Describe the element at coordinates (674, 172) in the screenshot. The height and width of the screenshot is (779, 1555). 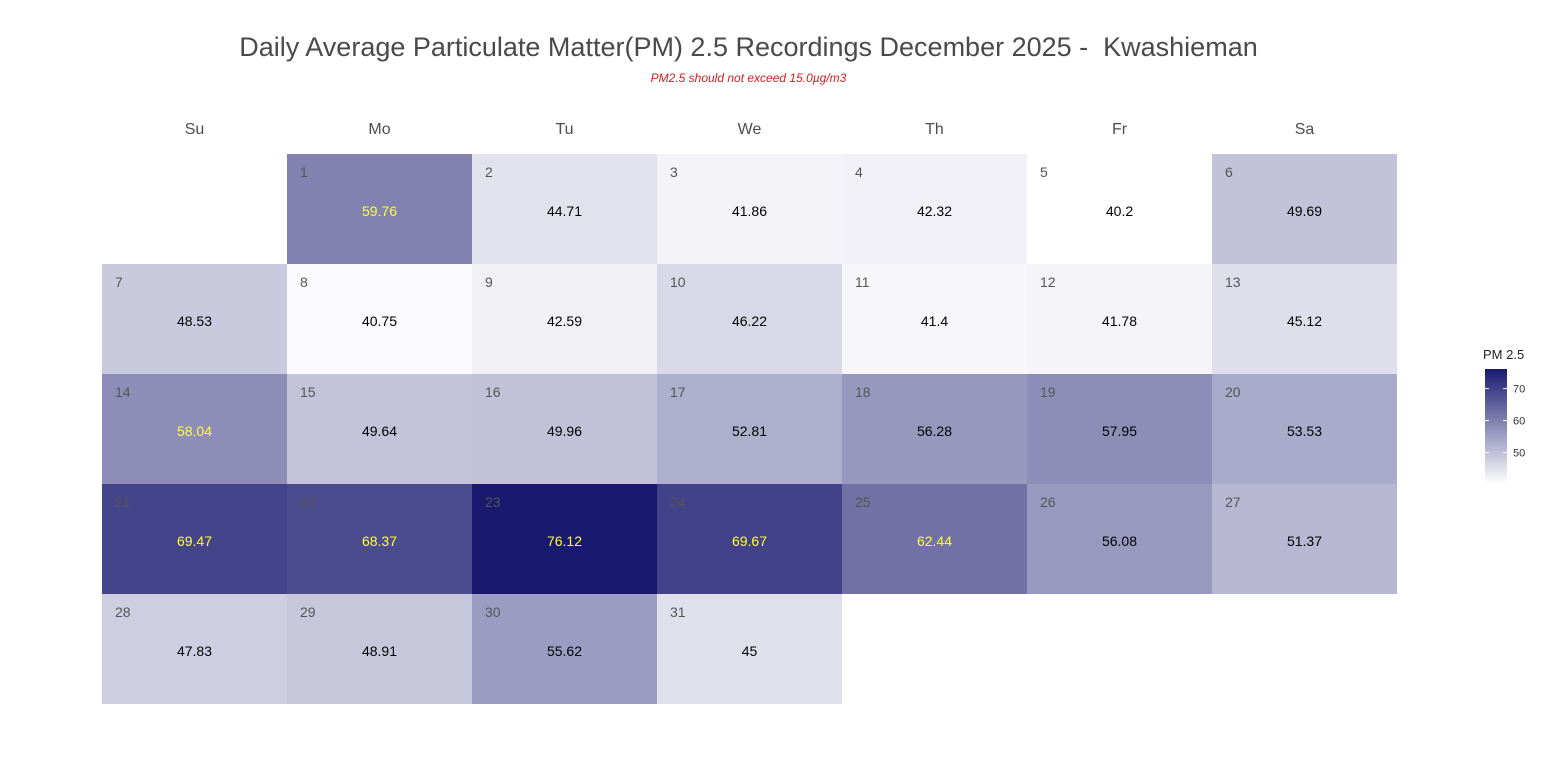
I see `day-number-label: 3` at that location.